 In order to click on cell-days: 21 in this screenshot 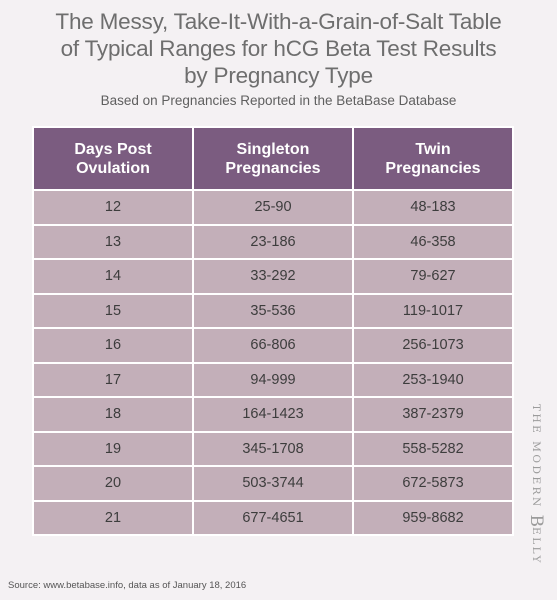, I will do `click(113, 517)`.